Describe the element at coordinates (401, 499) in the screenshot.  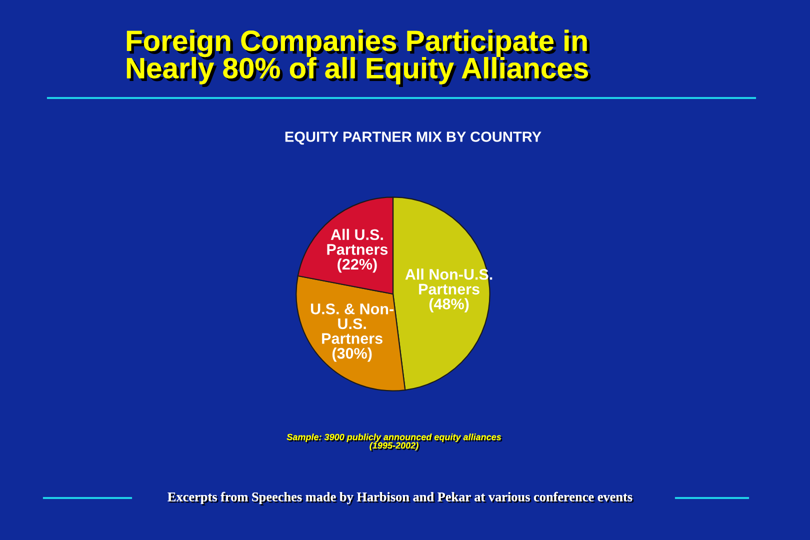
I see `text: Excerpts from Speeches made by Harbison and Pekar at various conference events` at that location.